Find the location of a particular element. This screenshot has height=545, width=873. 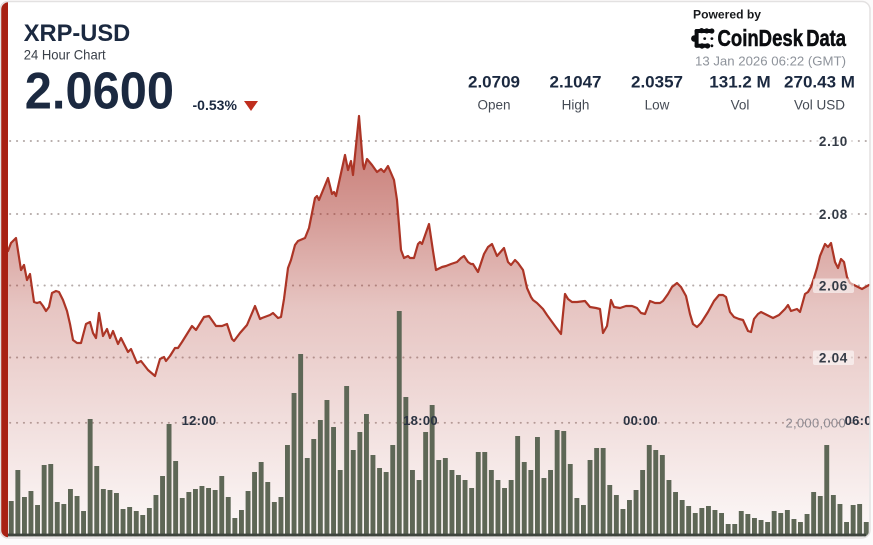

svg-text: Vol is located at coordinates (740, 105).